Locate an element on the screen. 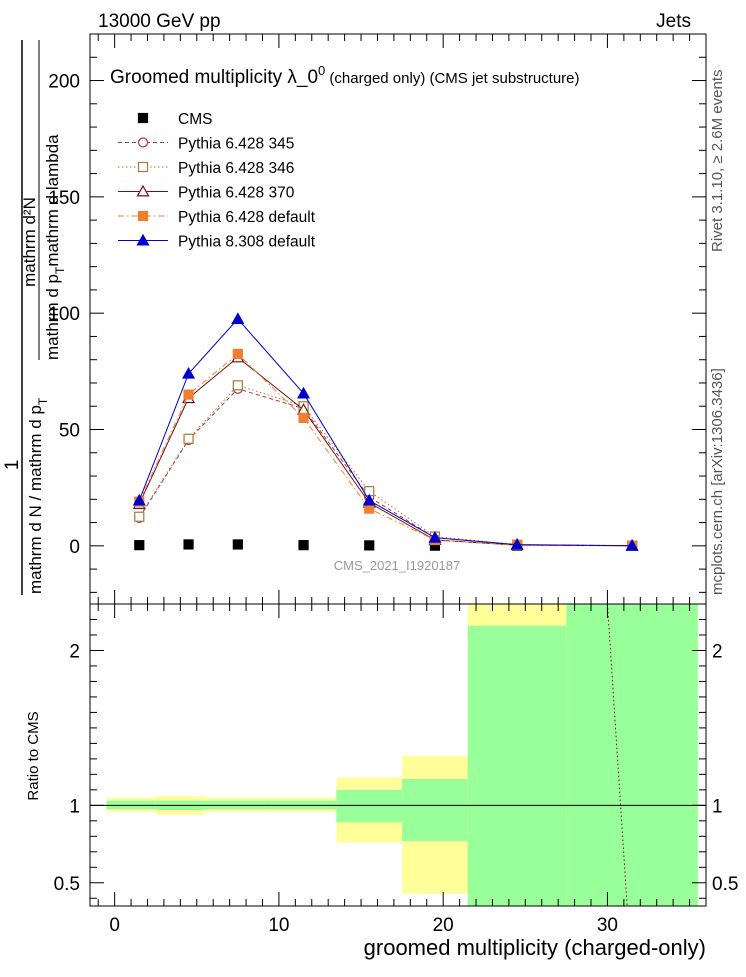 Image resolution: width=746 pixels, height=977 pixels. legend-entry-4: Pythia 6.428 default is located at coordinates (217, 217).